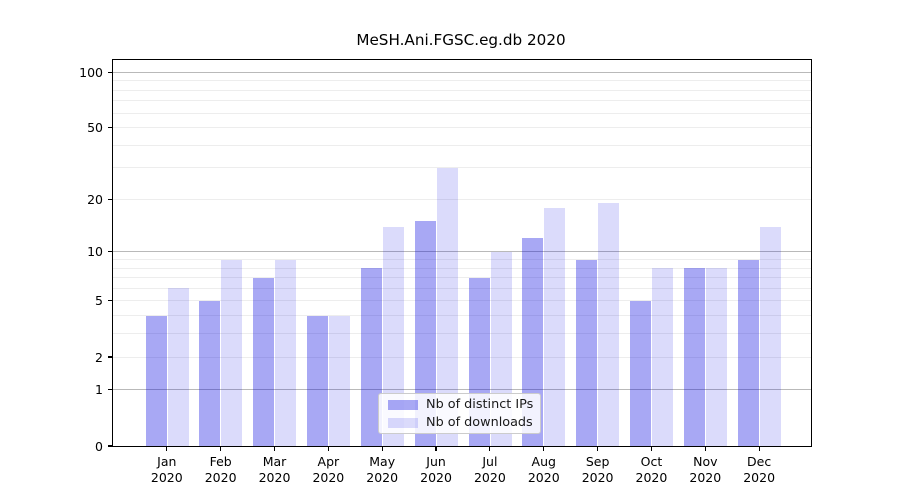  I want to click on y-tick-label: 0, so click(99, 446).